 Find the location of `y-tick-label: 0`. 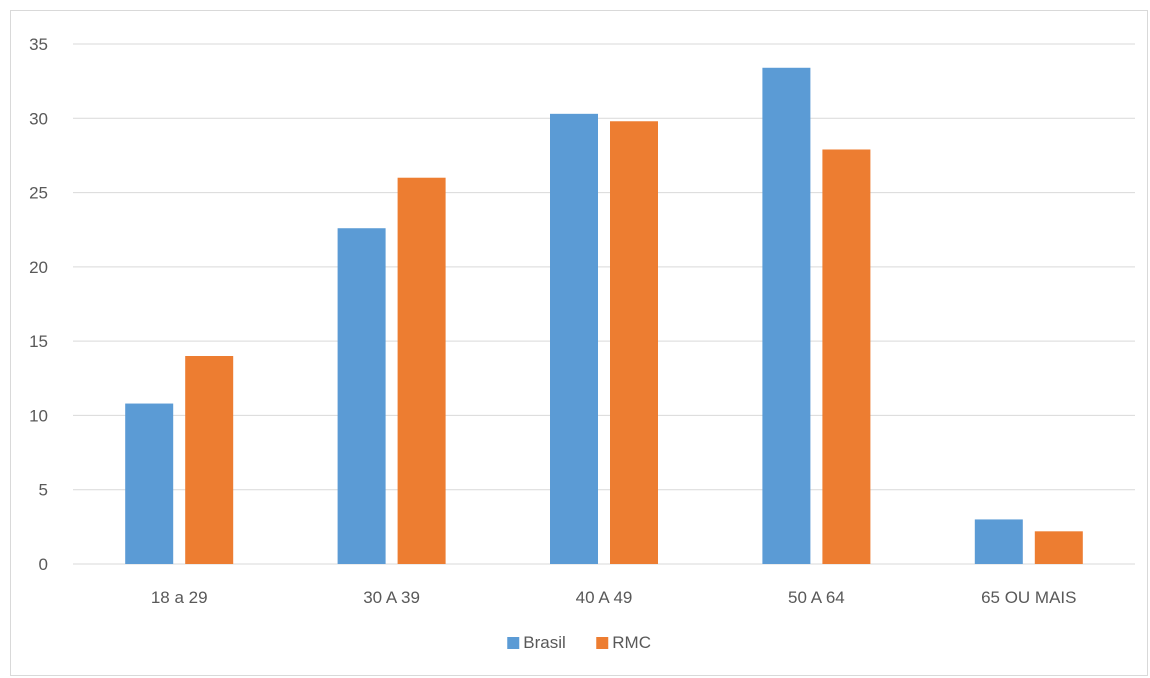

y-tick-label: 0 is located at coordinates (43, 564).